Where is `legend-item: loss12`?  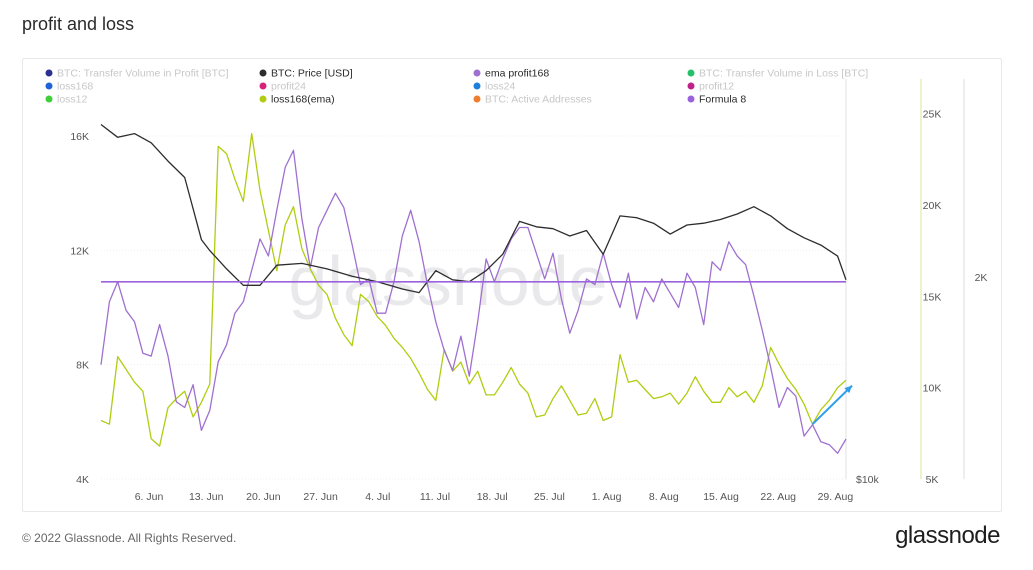
legend-item: loss12 is located at coordinates (66, 100).